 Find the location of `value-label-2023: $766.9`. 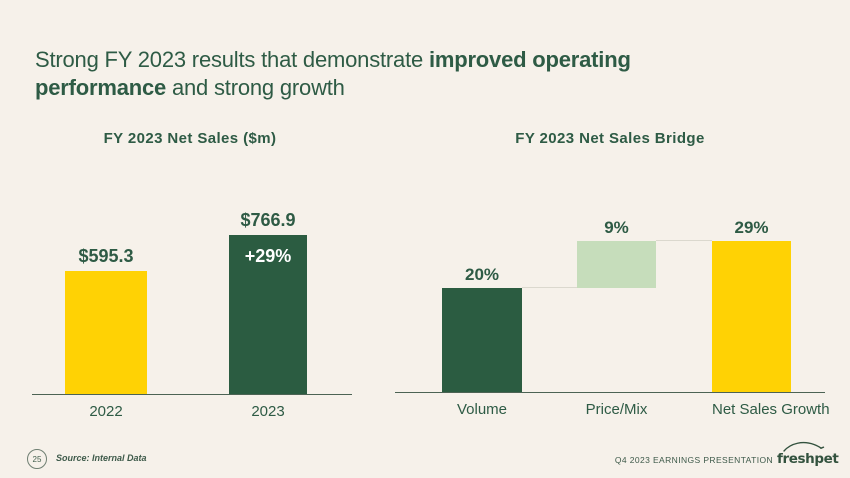

value-label-2023: $766.9 is located at coordinates (268, 219).